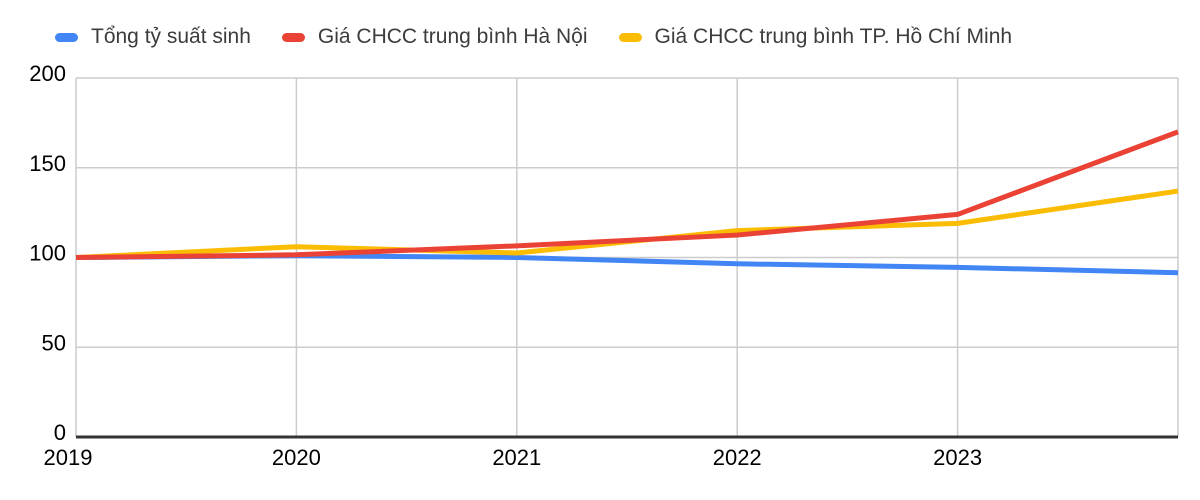 The image size is (1200, 500). What do you see at coordinates (60, 432) in the screenshot?
I see `y-axis-tick-label: 0` at bounding box center [60, 432].